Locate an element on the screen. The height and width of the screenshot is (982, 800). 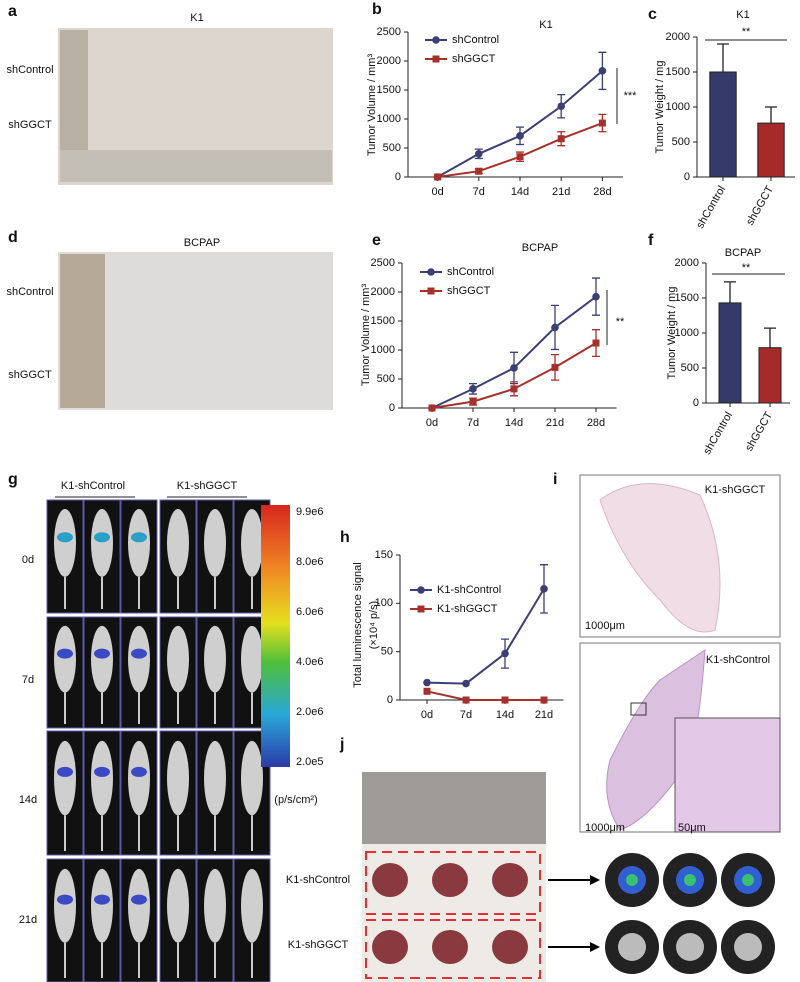
panel-label: e is located at coordinates (376, 240).